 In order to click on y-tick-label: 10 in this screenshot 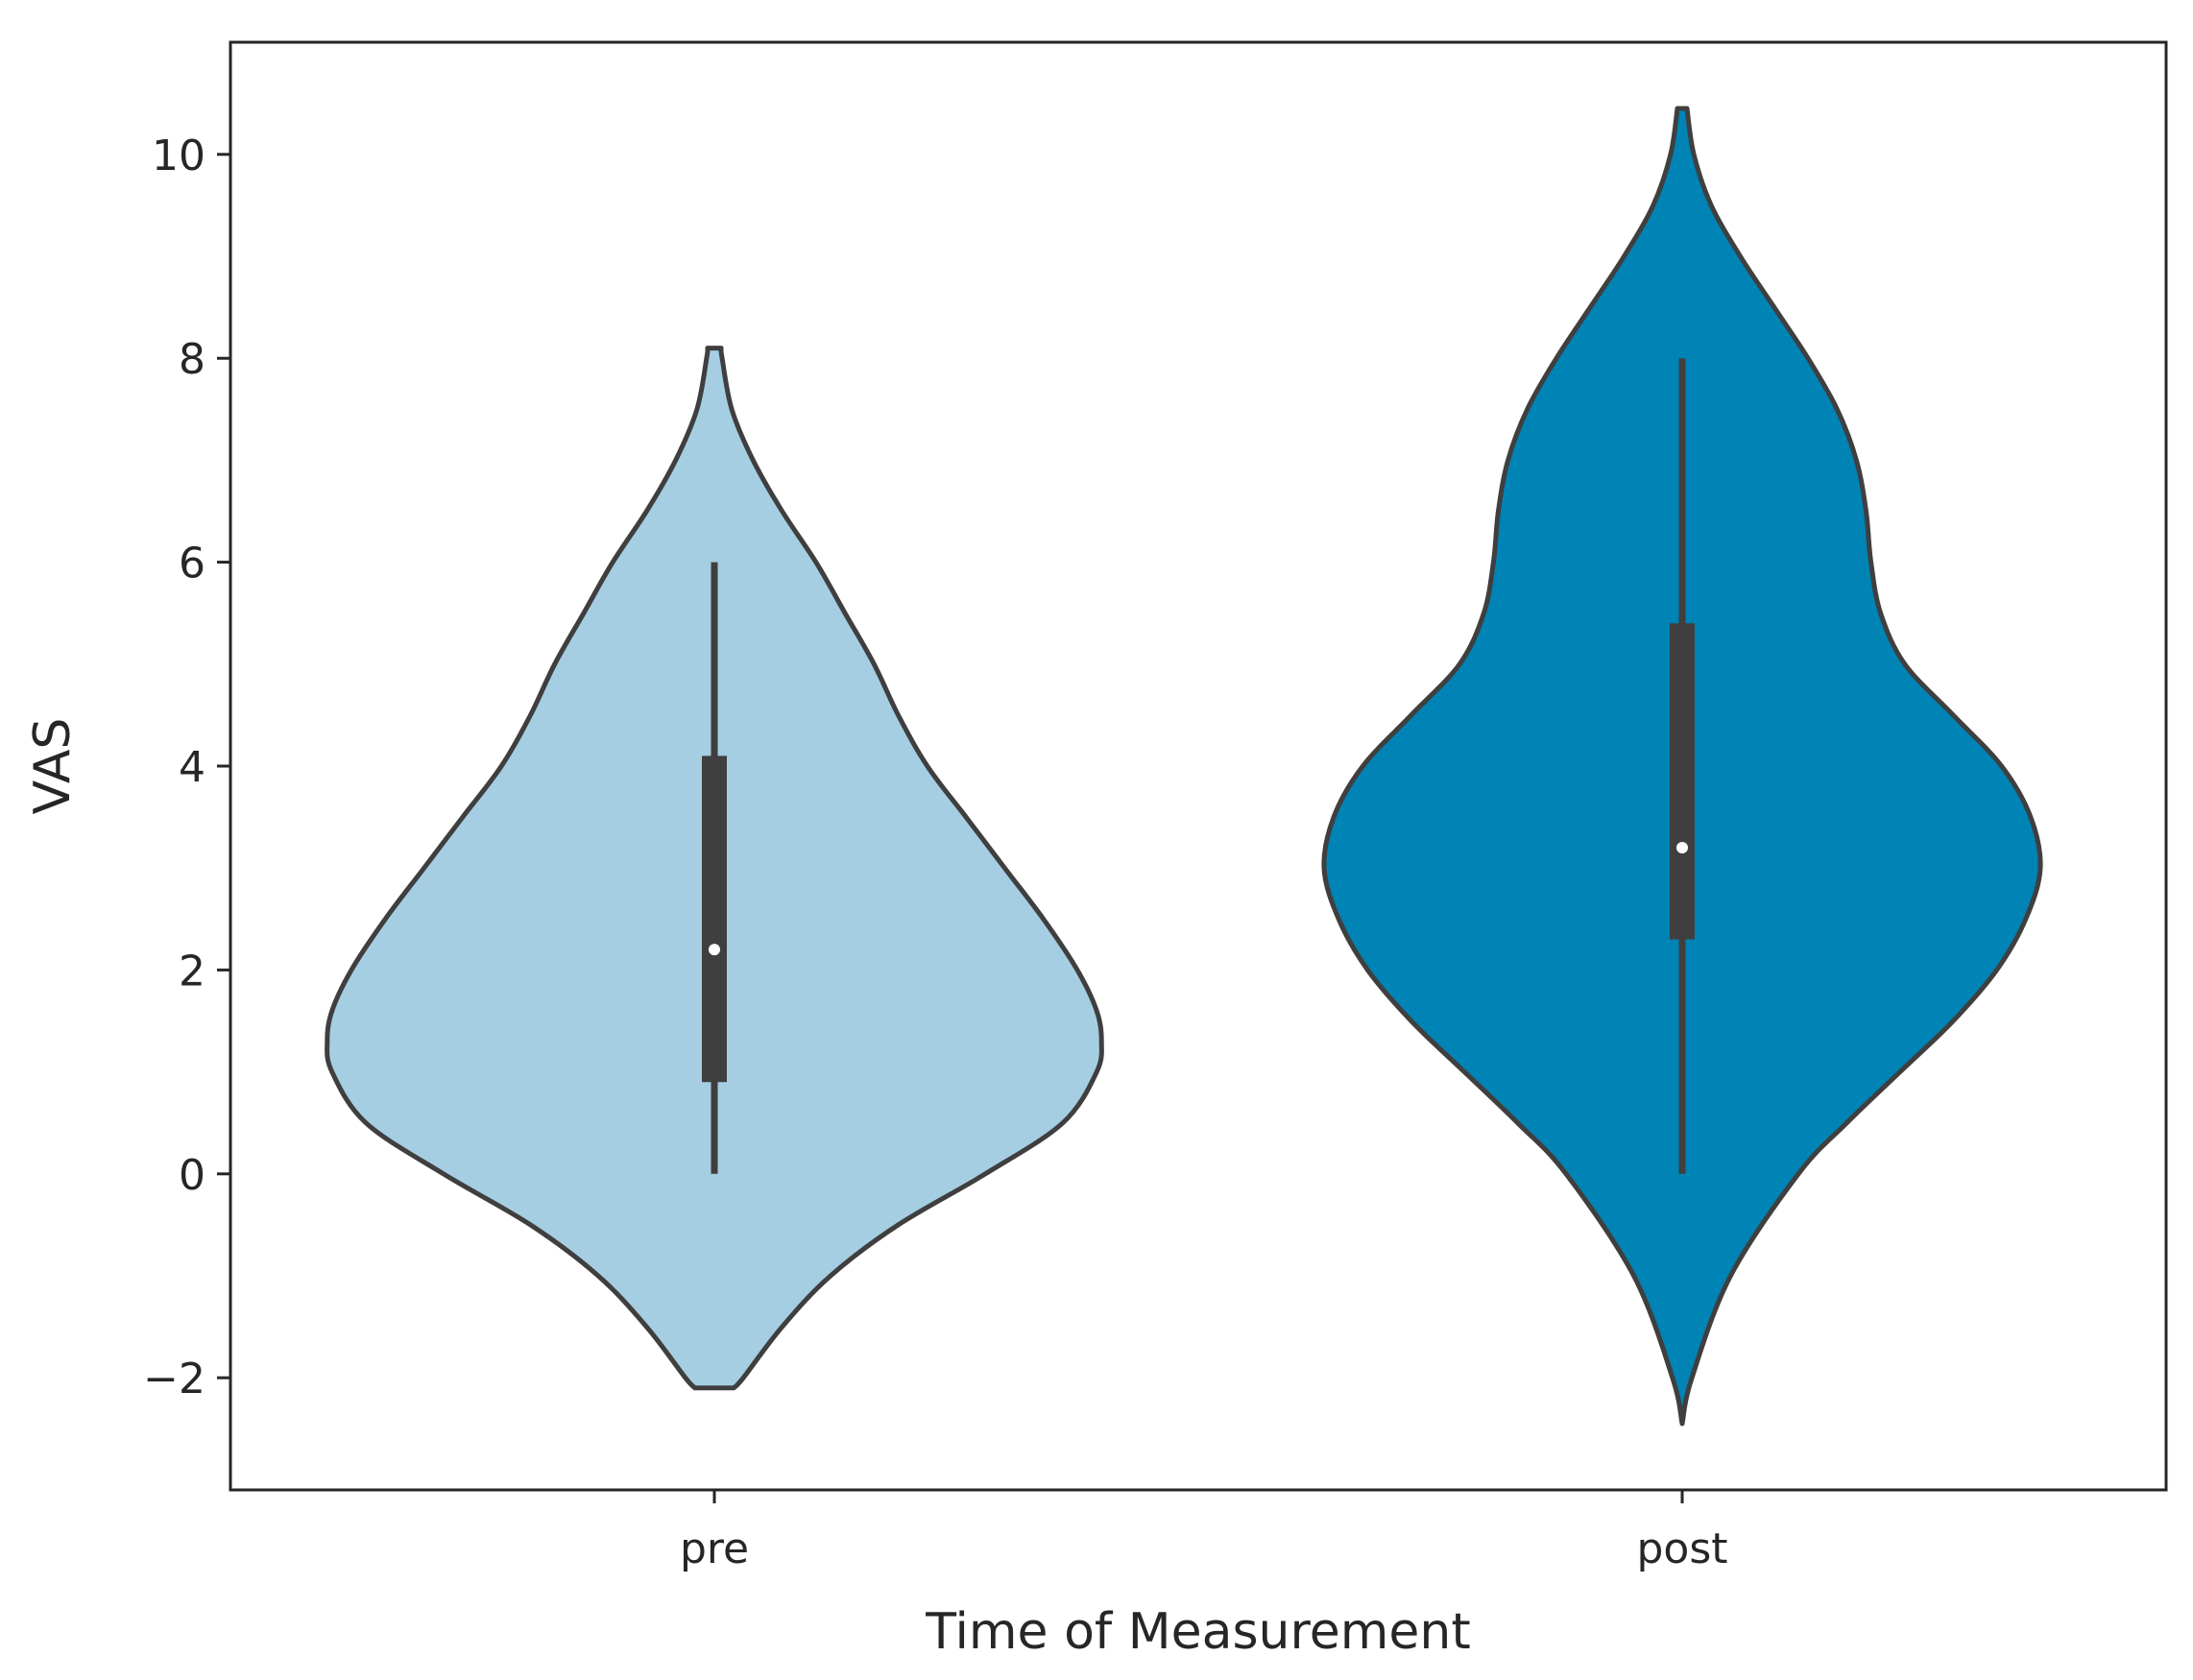, I will do `click(178, 156)`.